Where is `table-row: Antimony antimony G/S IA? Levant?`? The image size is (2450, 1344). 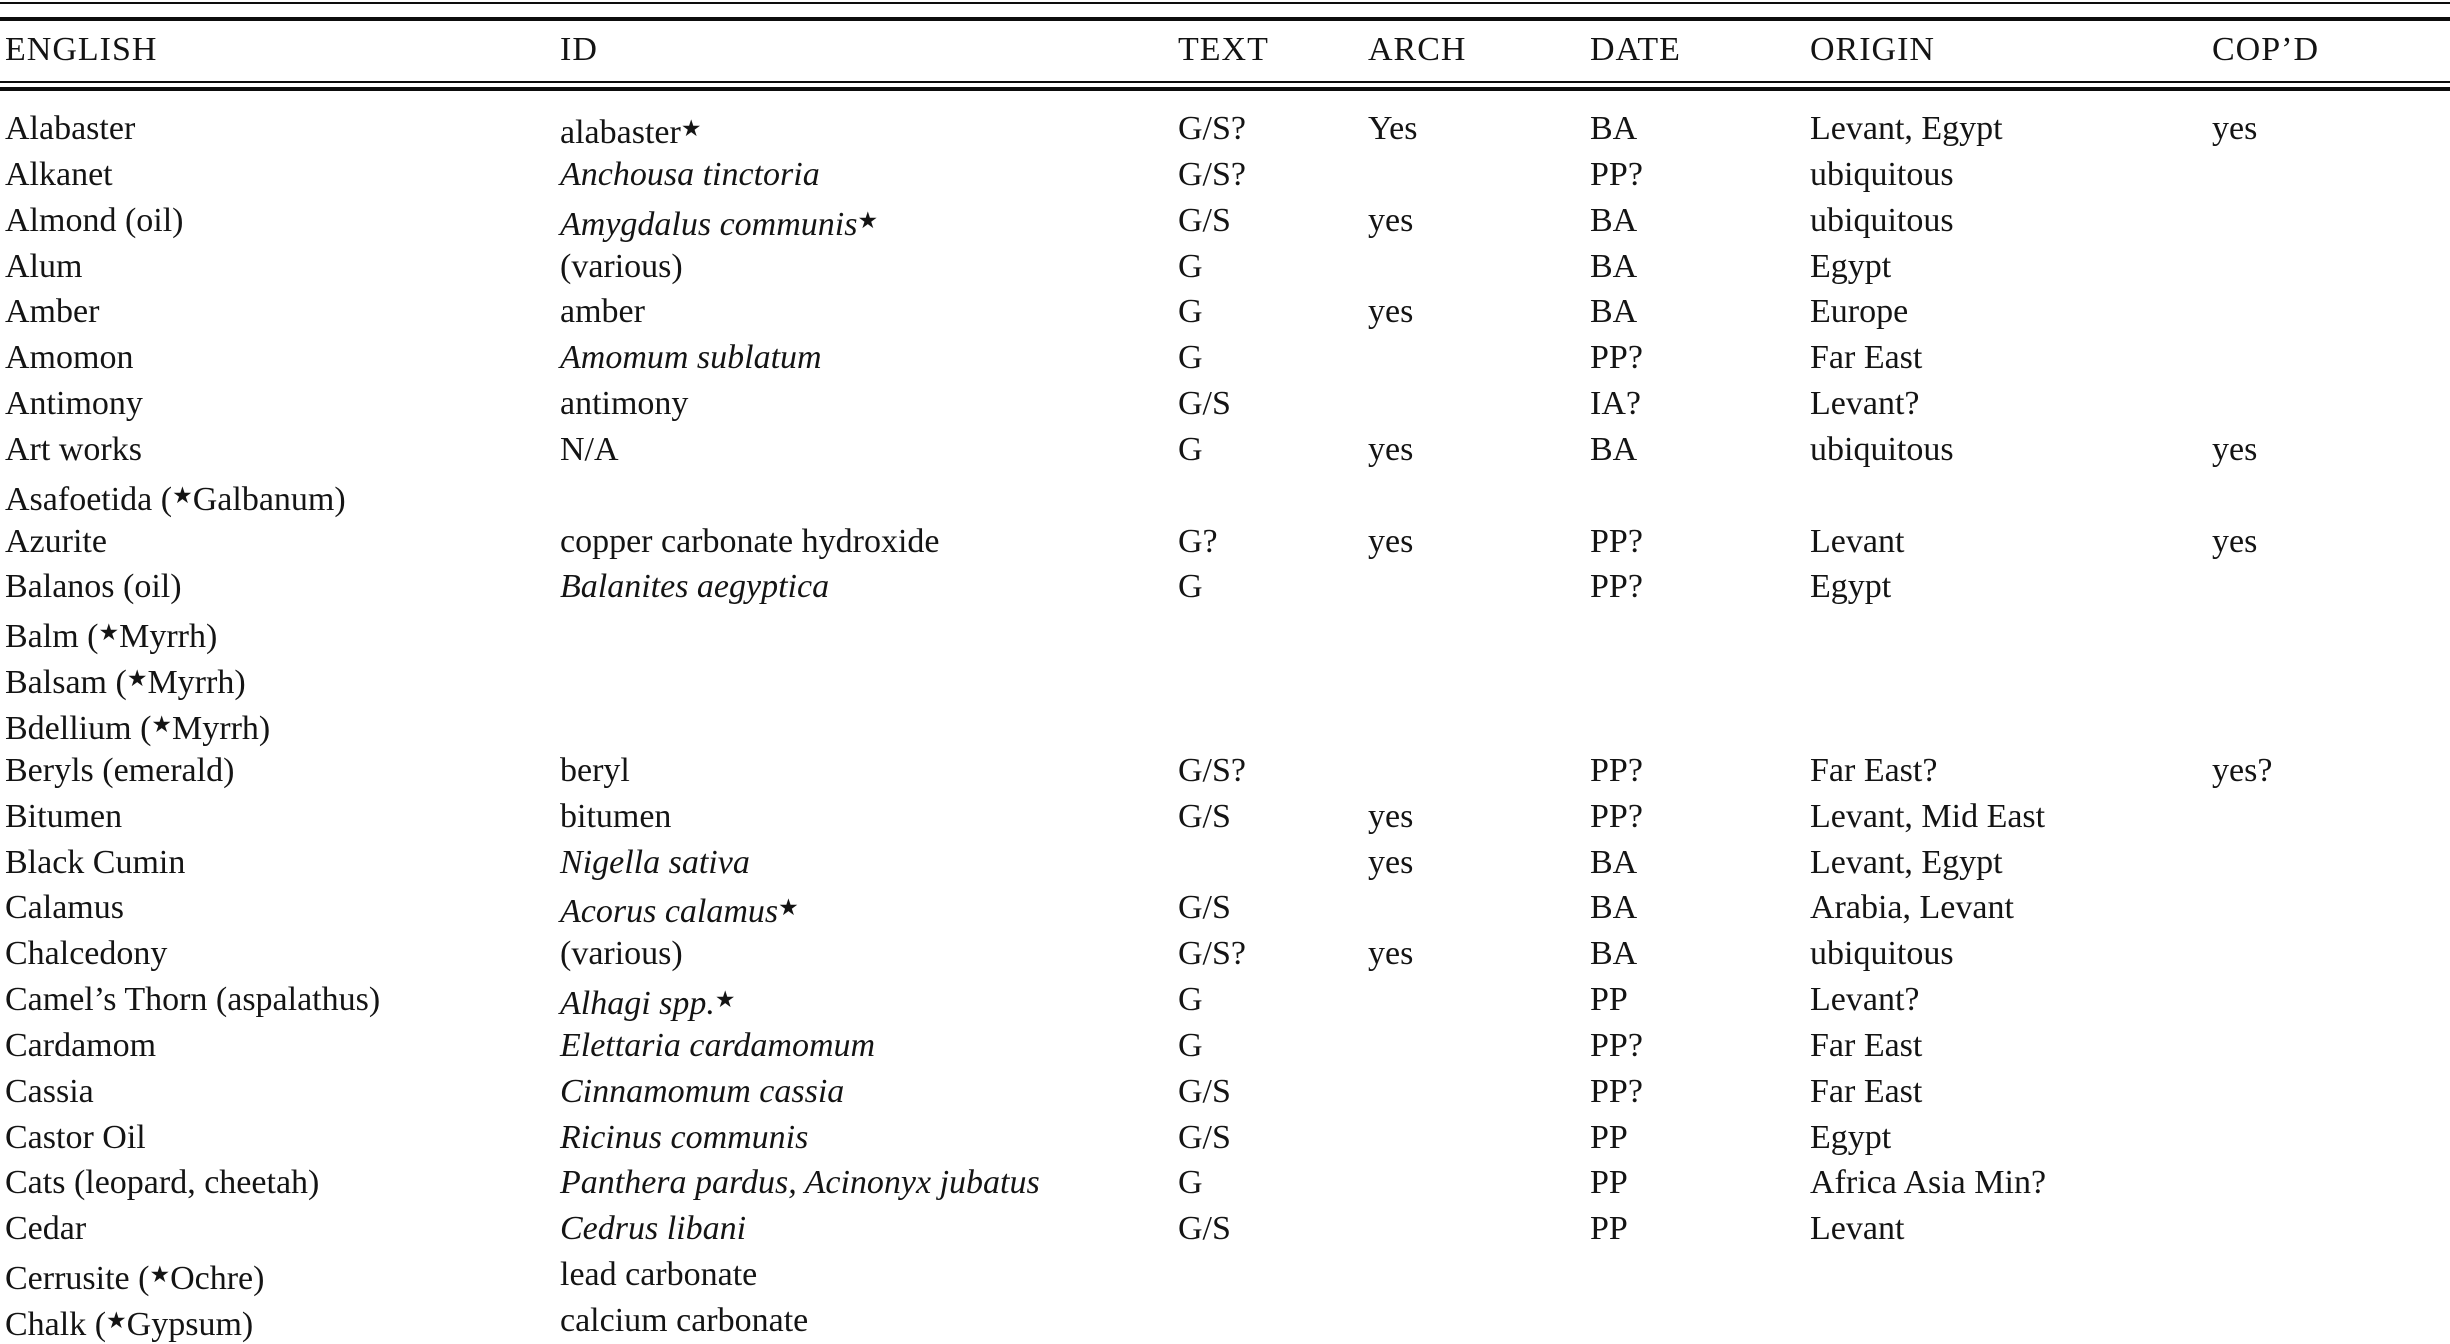
table-row: Antimony antimony G/S IA? Levant? is located at coordinates (1225, 404).